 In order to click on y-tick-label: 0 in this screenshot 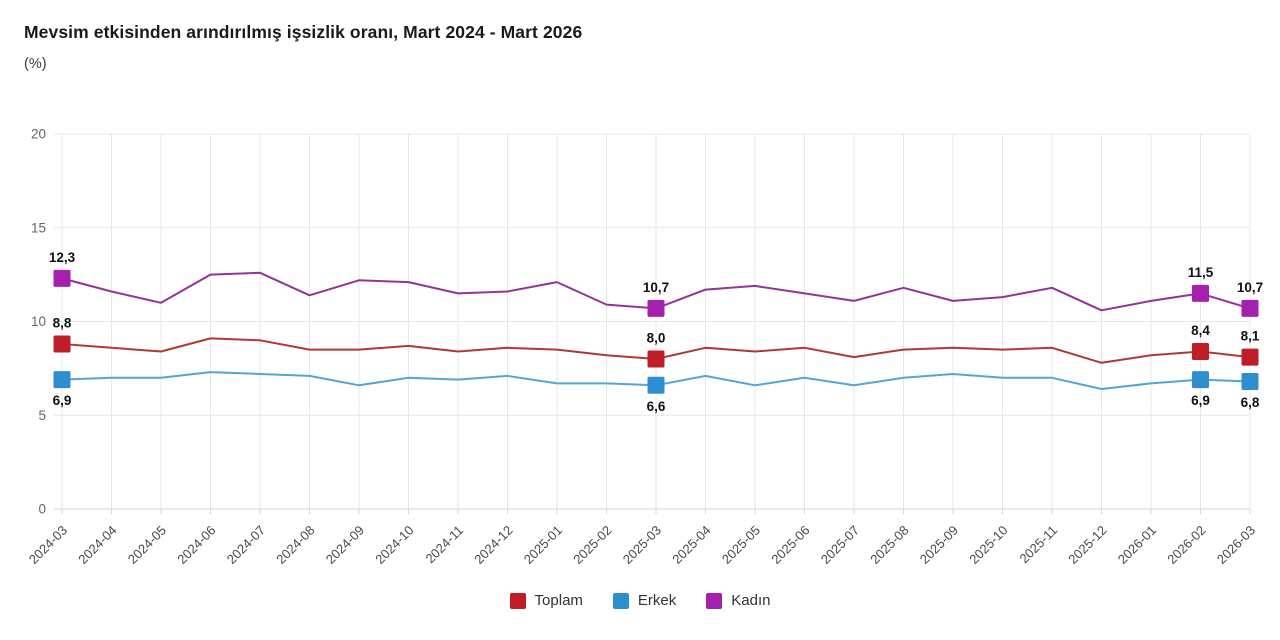, I will do `click(42, 509)`.